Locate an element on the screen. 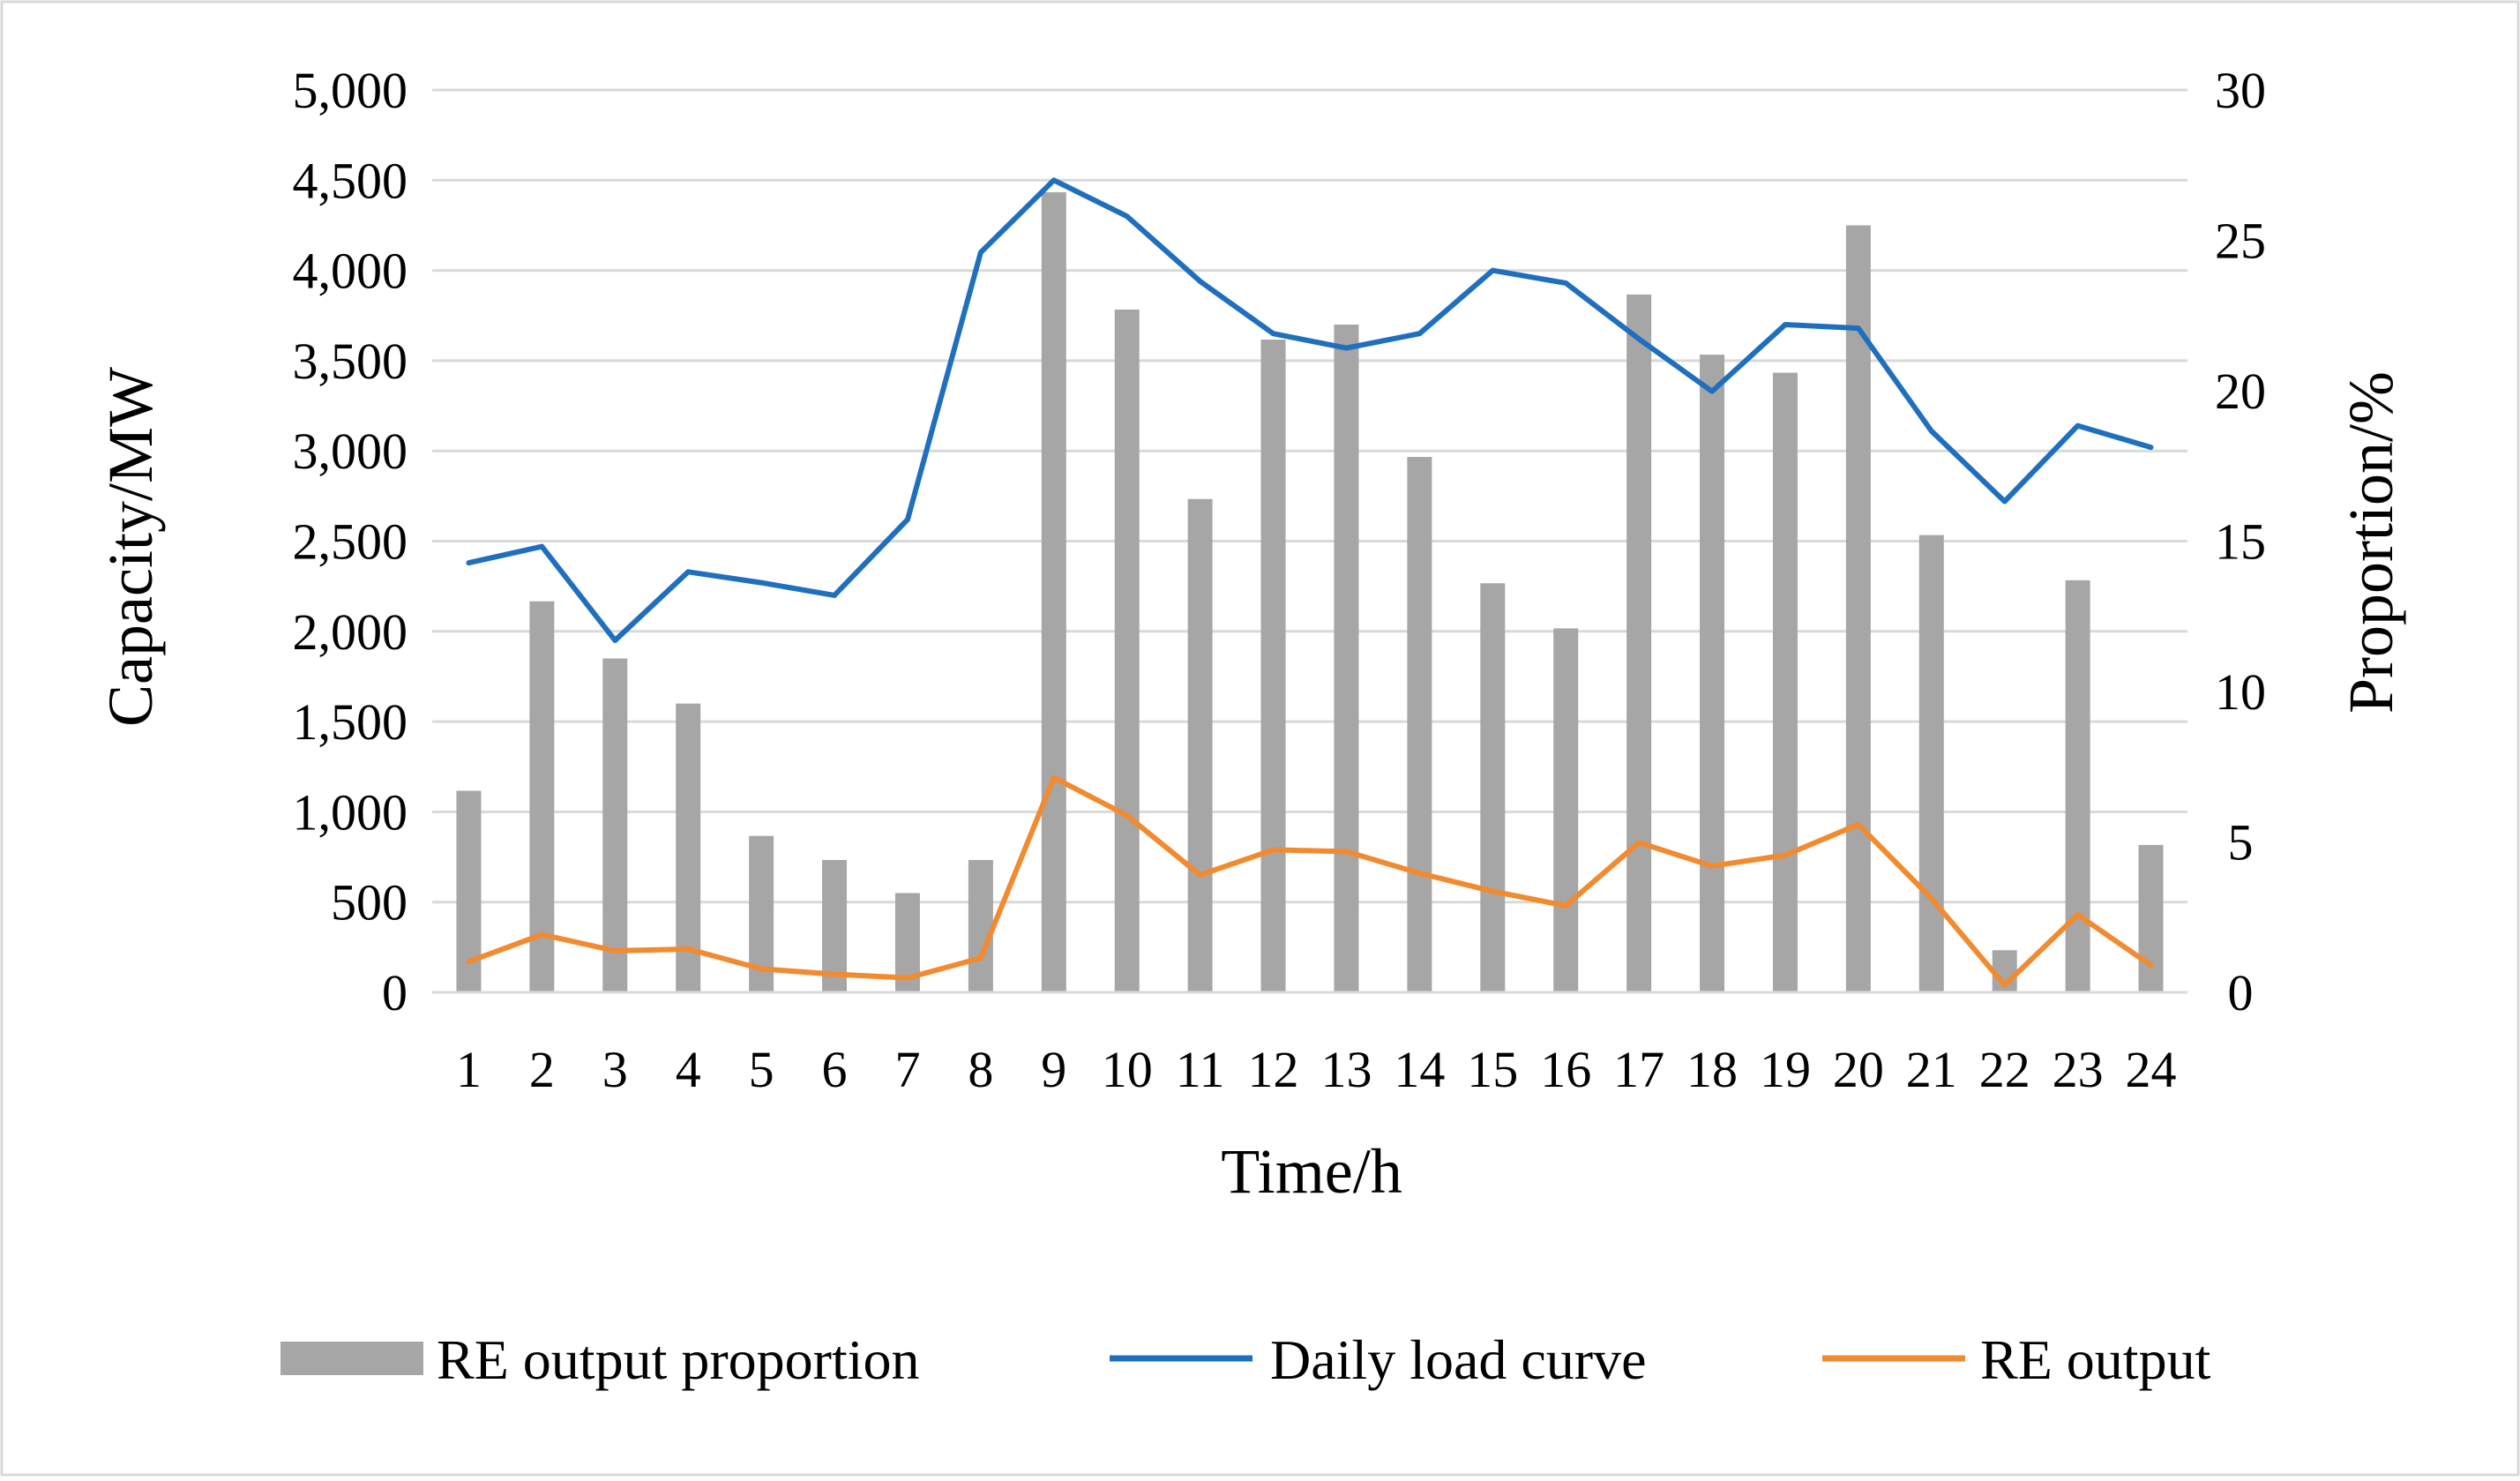 This screenshot has width=2520, height=1481. y-right-tick-label: 10 is located at coordinates (2240, 692).